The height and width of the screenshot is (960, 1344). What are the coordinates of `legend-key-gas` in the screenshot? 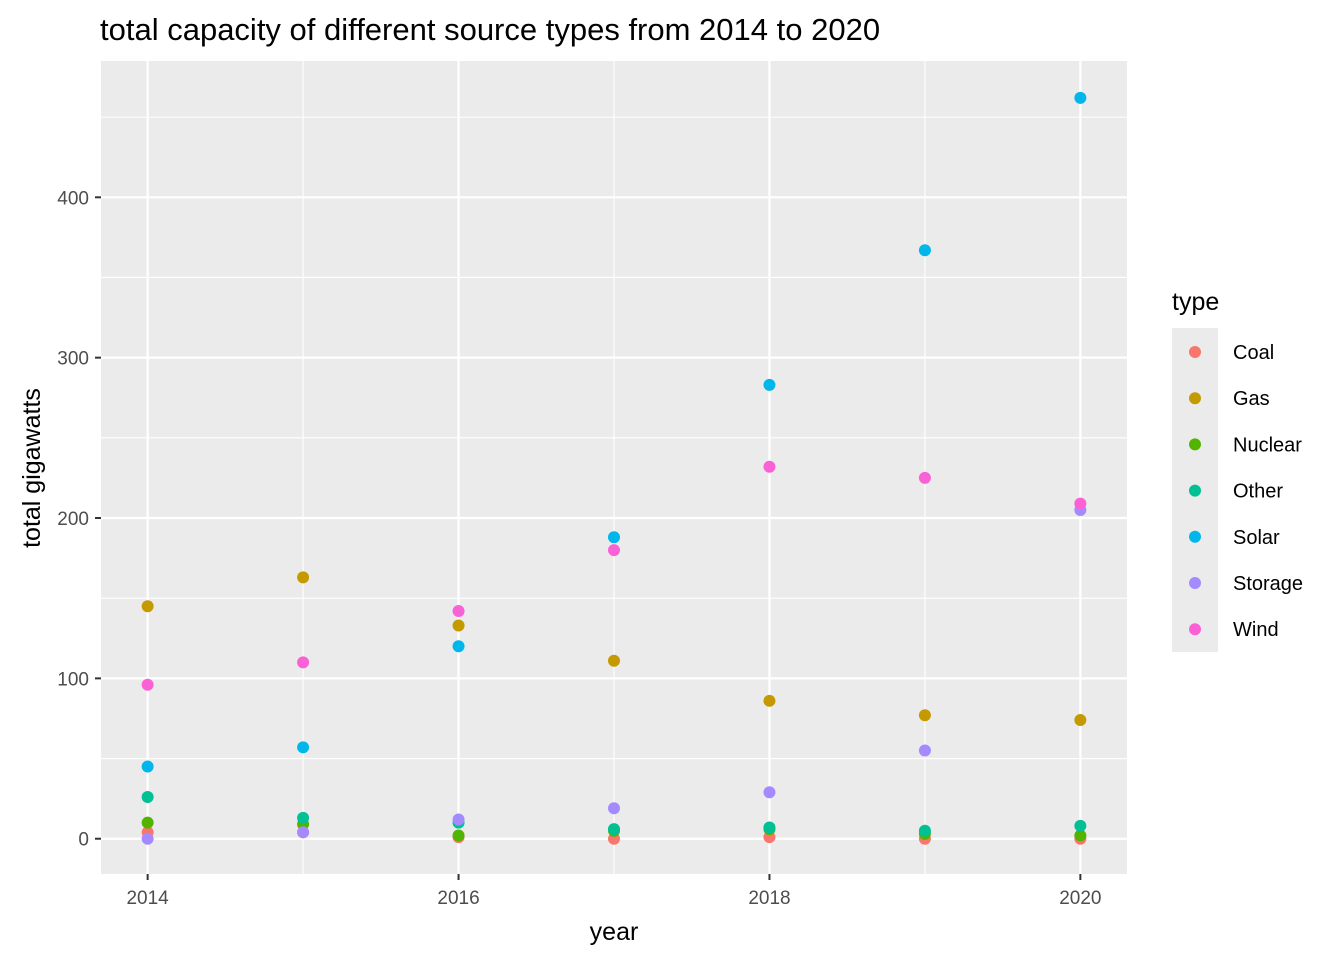 It's located at (1195, 398).